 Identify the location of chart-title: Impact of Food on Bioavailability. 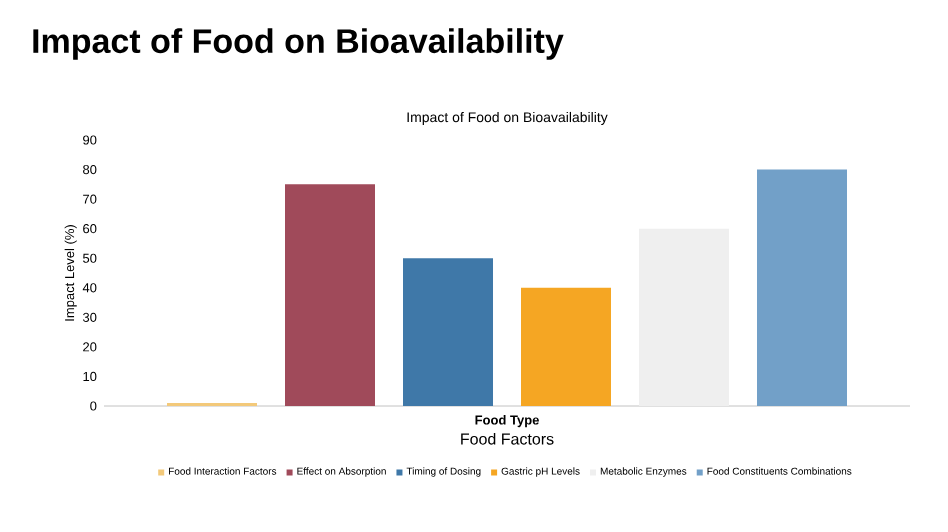
(298, 44).